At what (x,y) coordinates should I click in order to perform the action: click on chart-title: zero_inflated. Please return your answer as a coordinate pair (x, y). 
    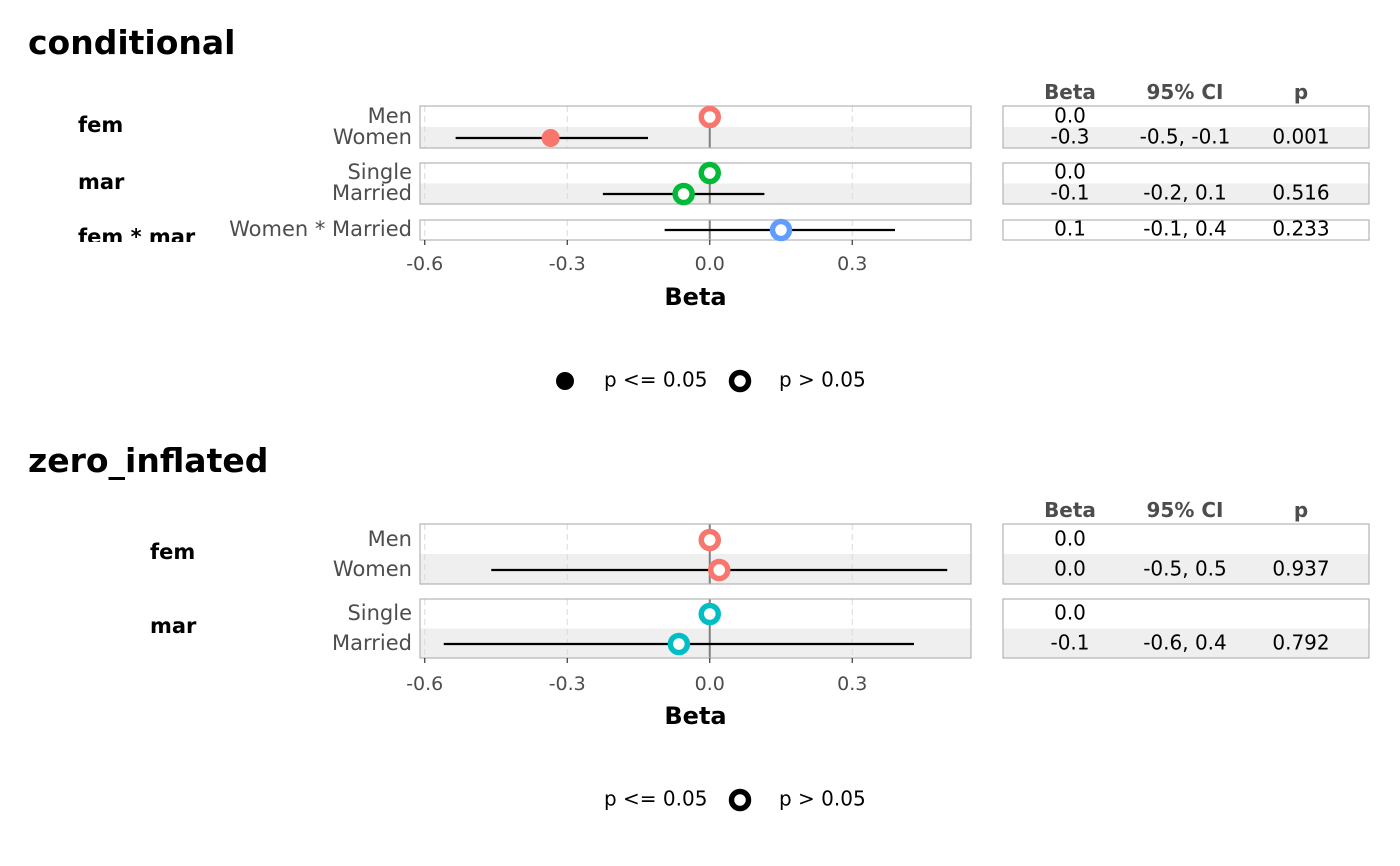
    Looking at the image, I should click on (148, 460).